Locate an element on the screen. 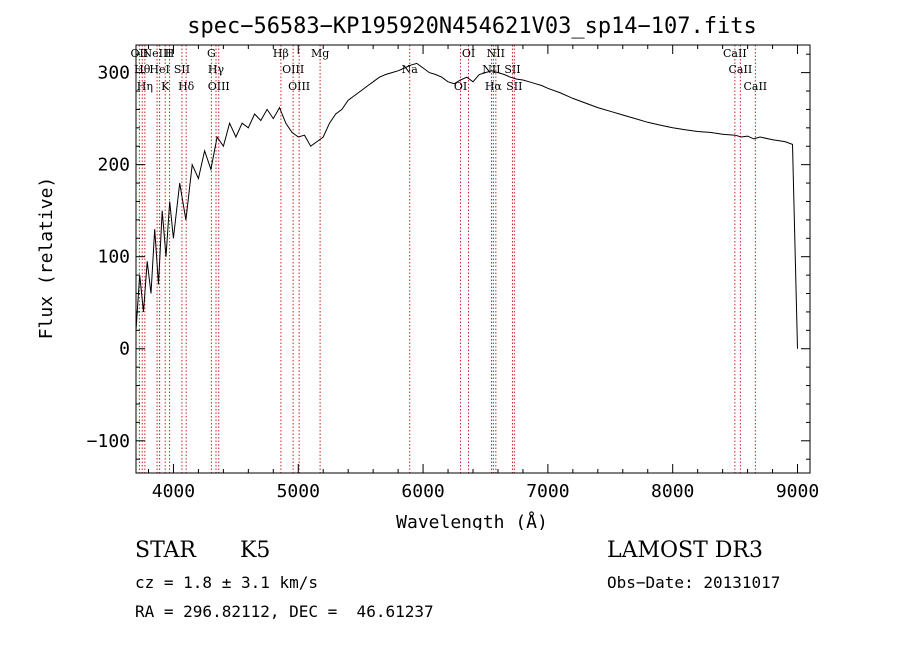 The image size is (900, 649). y-tick-label: −100 is located at coordinates (108, 441).